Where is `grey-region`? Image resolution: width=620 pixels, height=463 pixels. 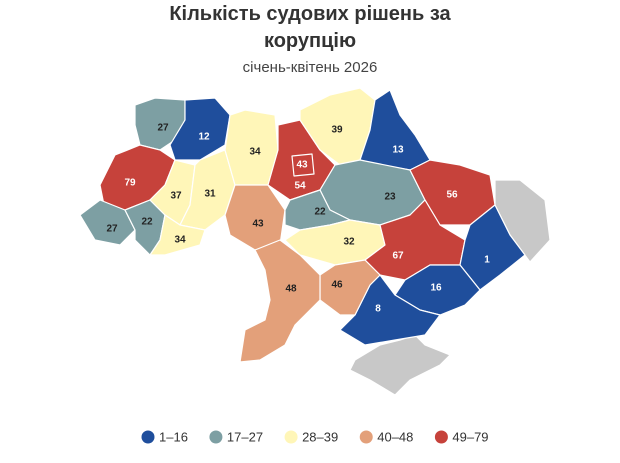
grey-region is located at coordinates (400, 365).